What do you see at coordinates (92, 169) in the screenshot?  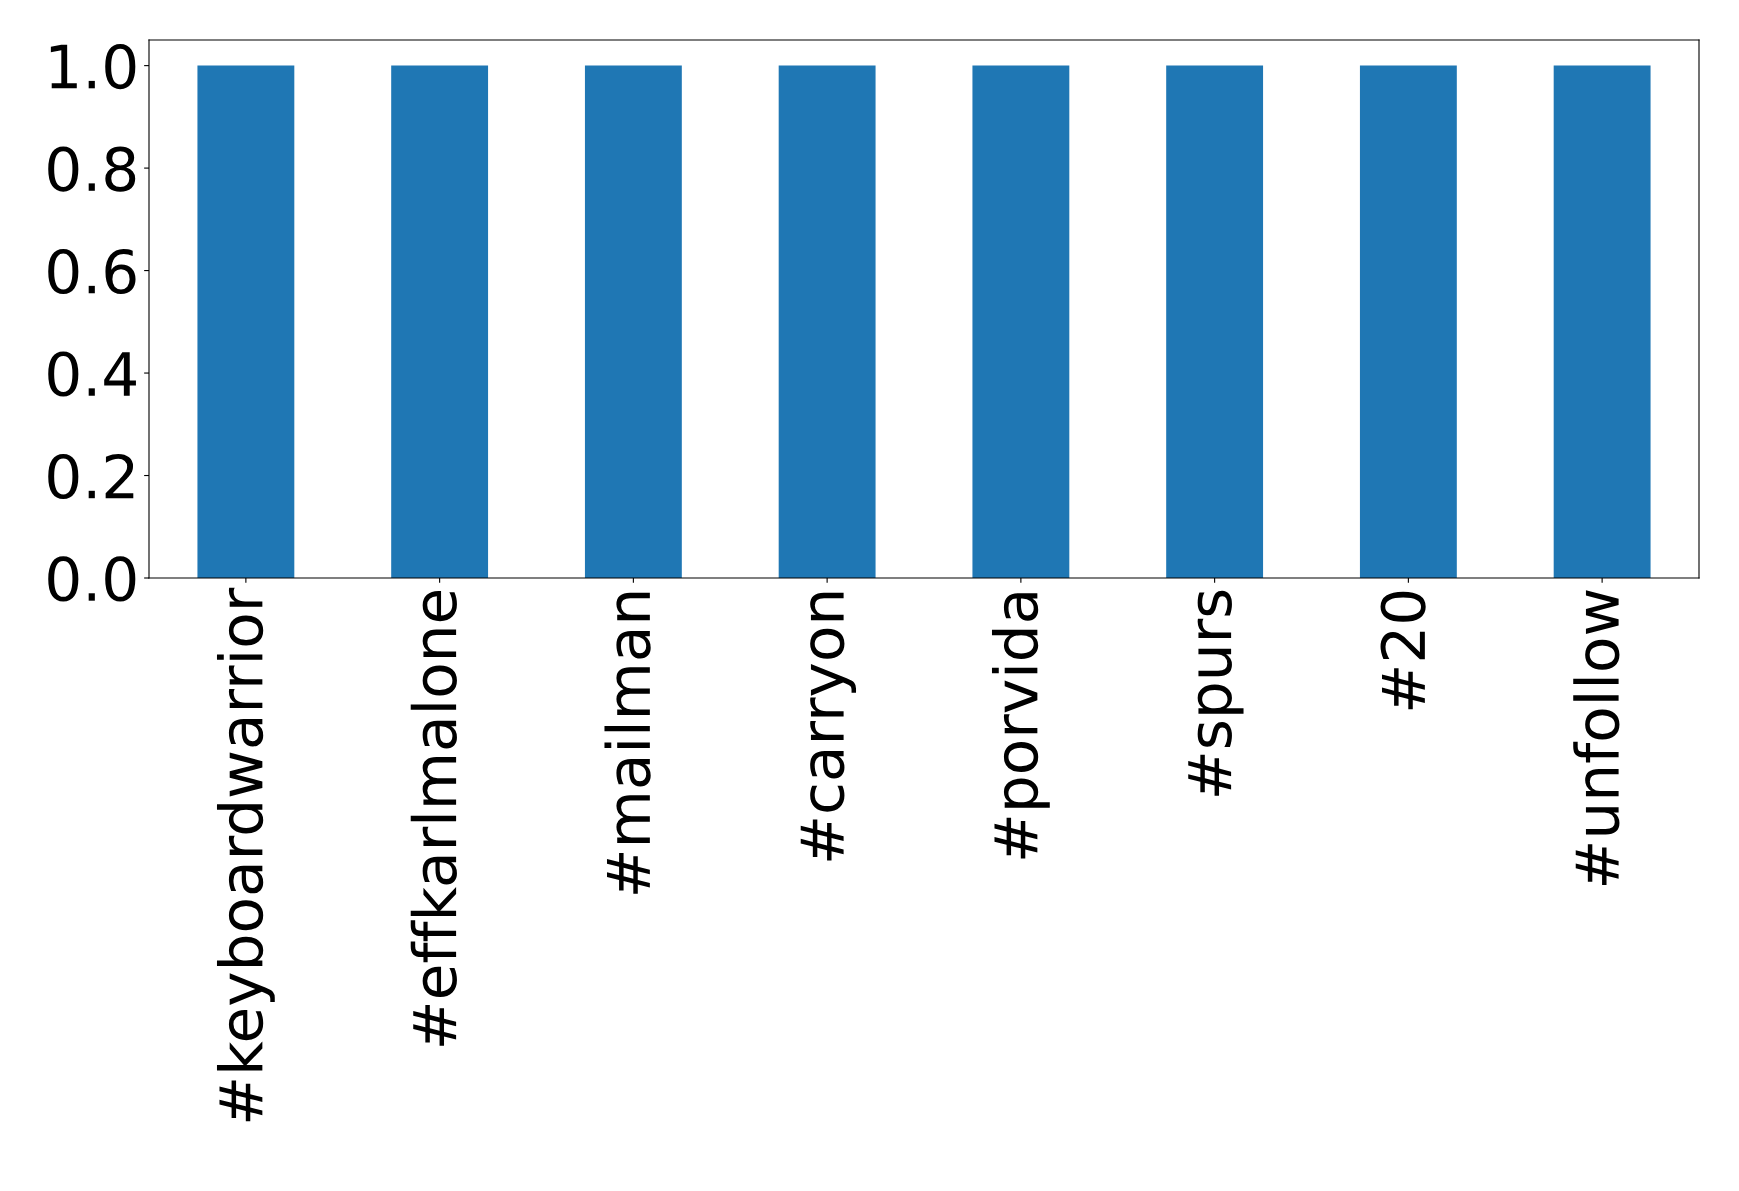 I see `y-tick-label: 0.8` at bounding box center [92, 169].